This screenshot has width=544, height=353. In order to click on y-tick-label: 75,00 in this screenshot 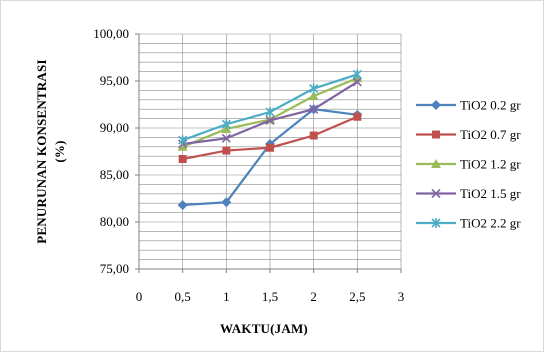, I will do `click(114, 268)`.